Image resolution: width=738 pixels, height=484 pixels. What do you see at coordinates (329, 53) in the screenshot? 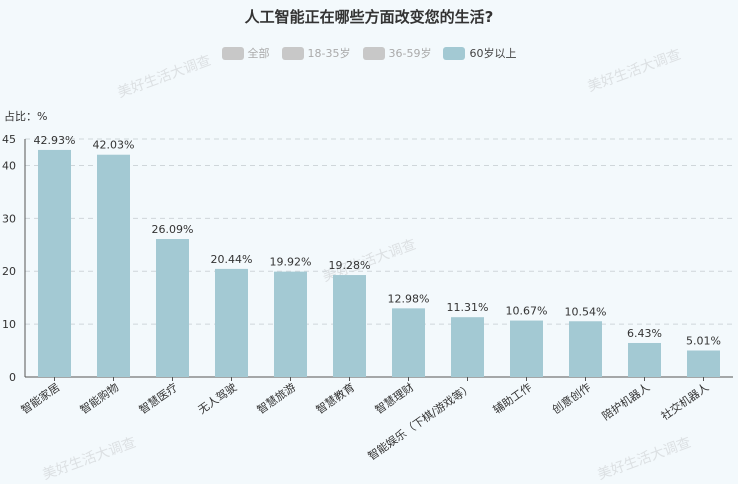
I see `legend-label: 18-35岁` at bounding box center [329, 53].